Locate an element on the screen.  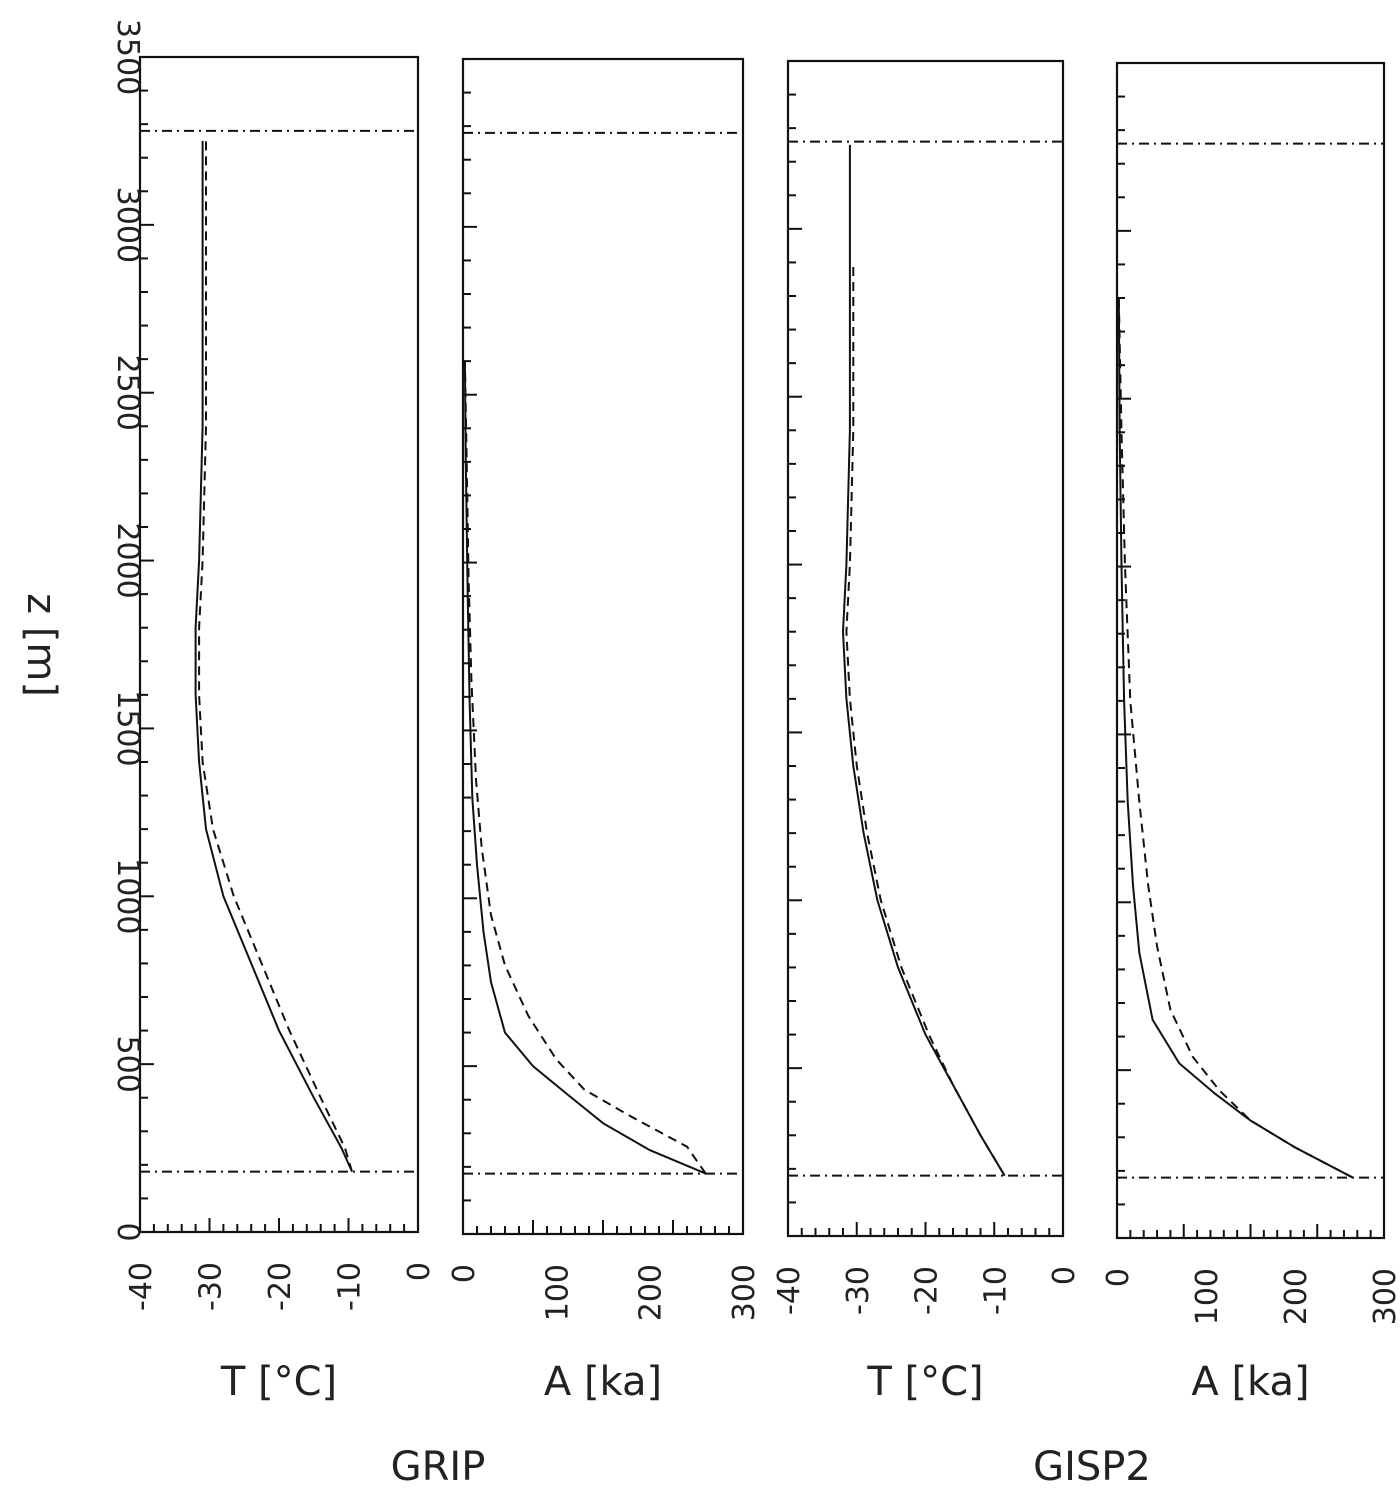
y-tick-label: 1500 is located at coordinates (127, 728).